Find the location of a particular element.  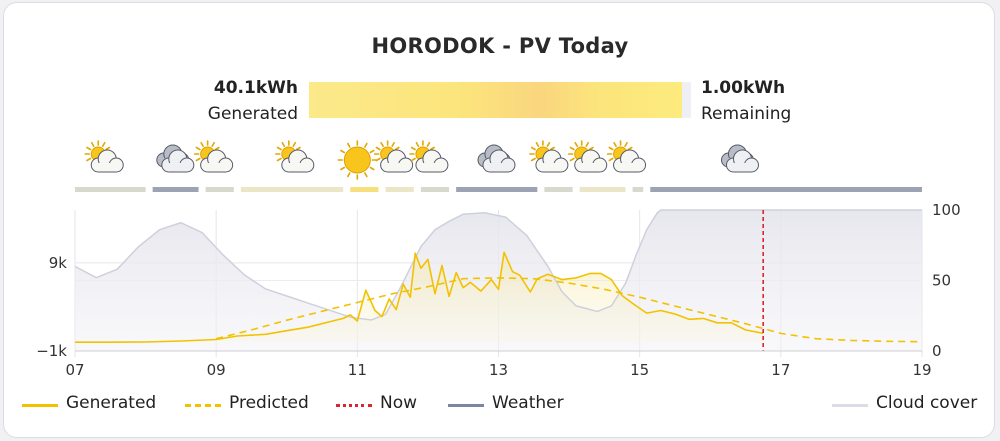

generated-stat: 40.1kWh Generated is located at coordinates (224, 101).